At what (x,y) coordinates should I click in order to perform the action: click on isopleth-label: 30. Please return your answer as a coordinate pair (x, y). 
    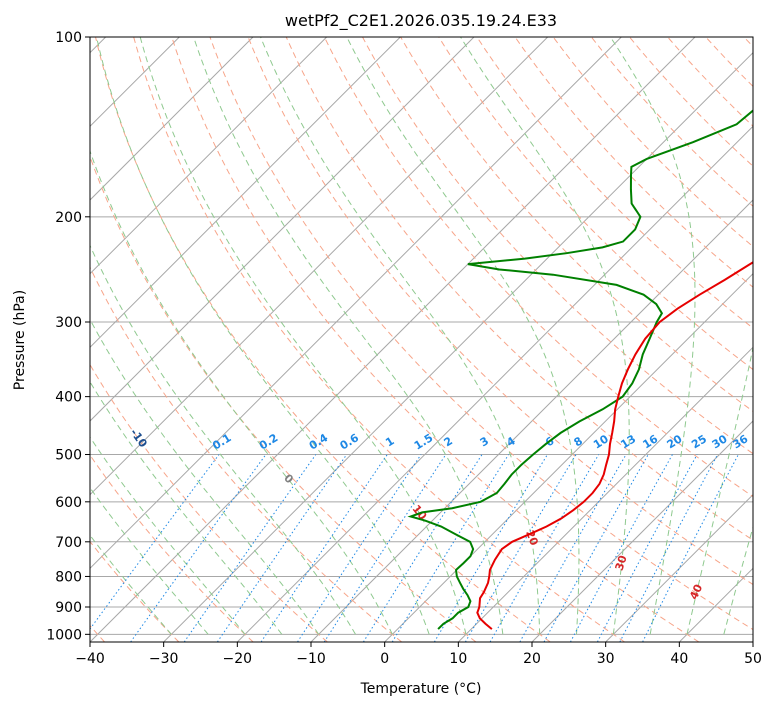
    Looking at the image, I should click on (621, 562).